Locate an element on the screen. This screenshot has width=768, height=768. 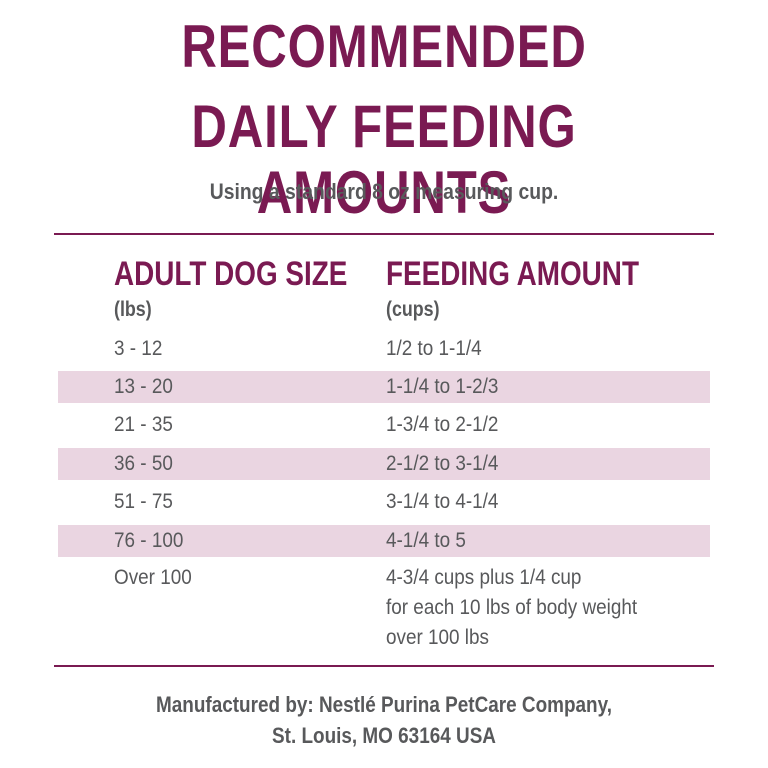
row-feeding-amount: 3-1/4 to 4-1/4 is located at coordinates (442, 501).